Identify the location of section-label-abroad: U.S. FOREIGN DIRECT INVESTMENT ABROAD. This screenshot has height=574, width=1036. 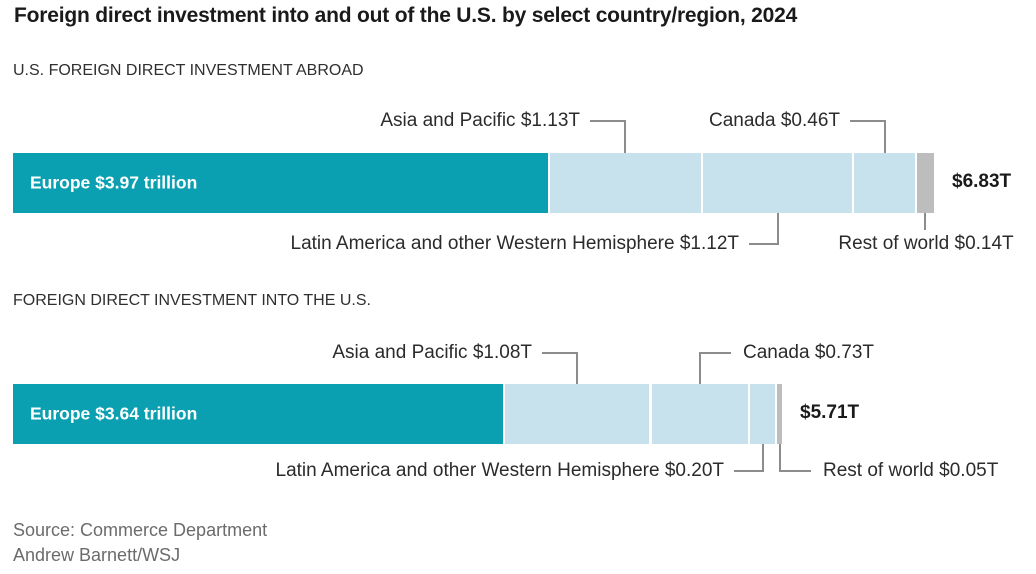
(188, 70).